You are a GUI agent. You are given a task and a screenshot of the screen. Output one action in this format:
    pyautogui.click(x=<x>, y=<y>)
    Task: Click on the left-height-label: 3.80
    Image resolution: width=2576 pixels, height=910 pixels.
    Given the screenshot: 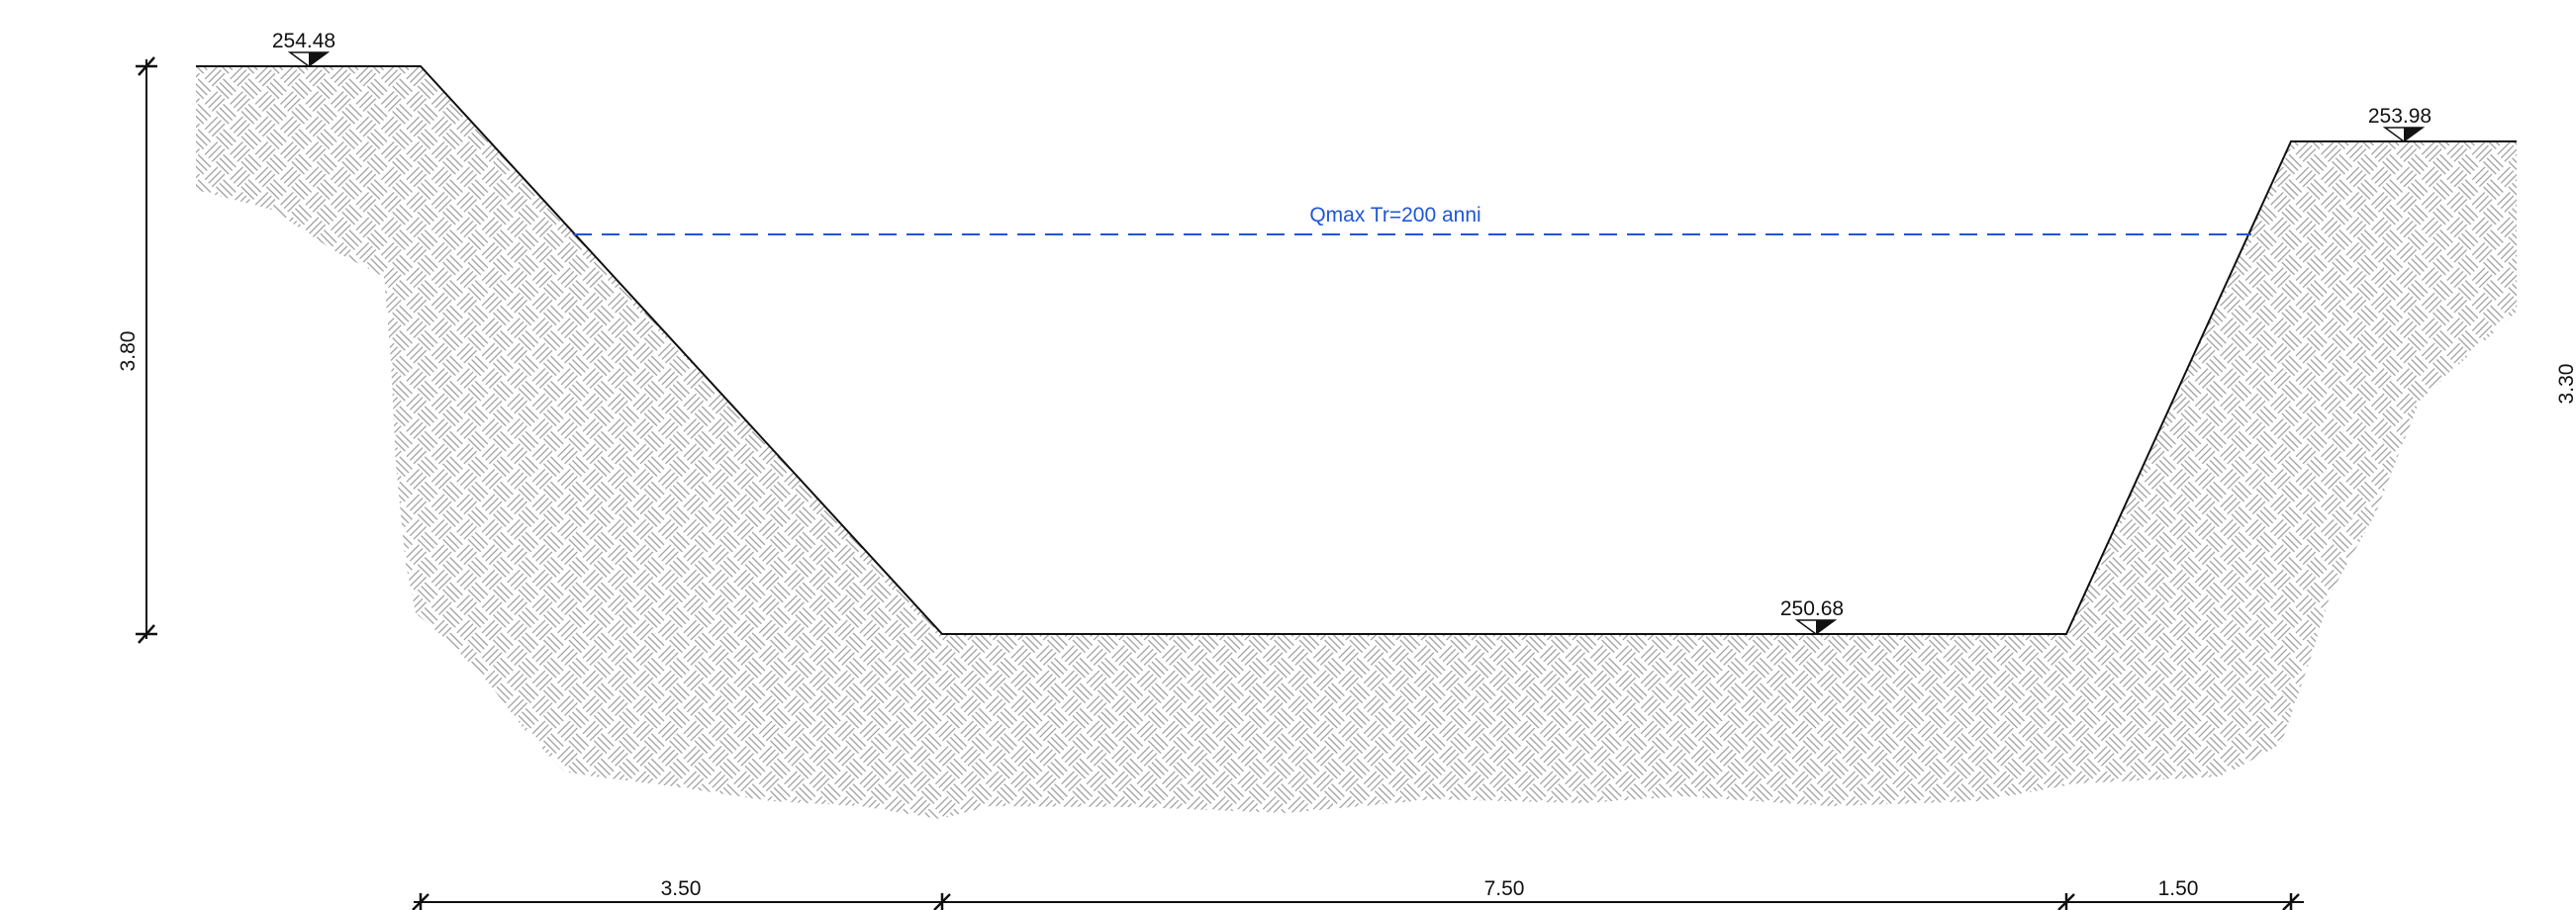 What is the action you would take?
    pyautogui.click(x=128, y=351)
    